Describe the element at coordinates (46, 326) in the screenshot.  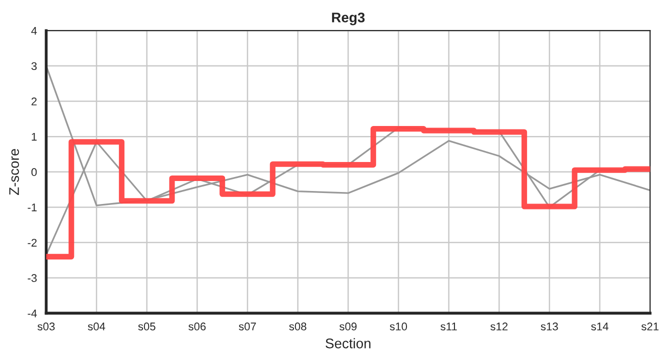
I see `x-tick-label: s03` at that location.